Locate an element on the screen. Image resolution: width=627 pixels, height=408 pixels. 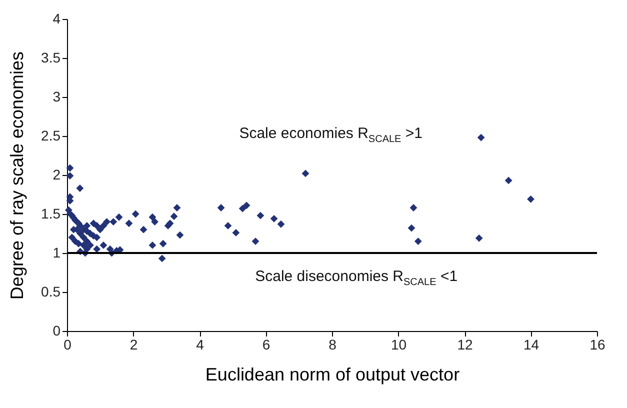
annotation: Scale economies R$_{SCALE}$ >1 is located at coordinates (330, 134).